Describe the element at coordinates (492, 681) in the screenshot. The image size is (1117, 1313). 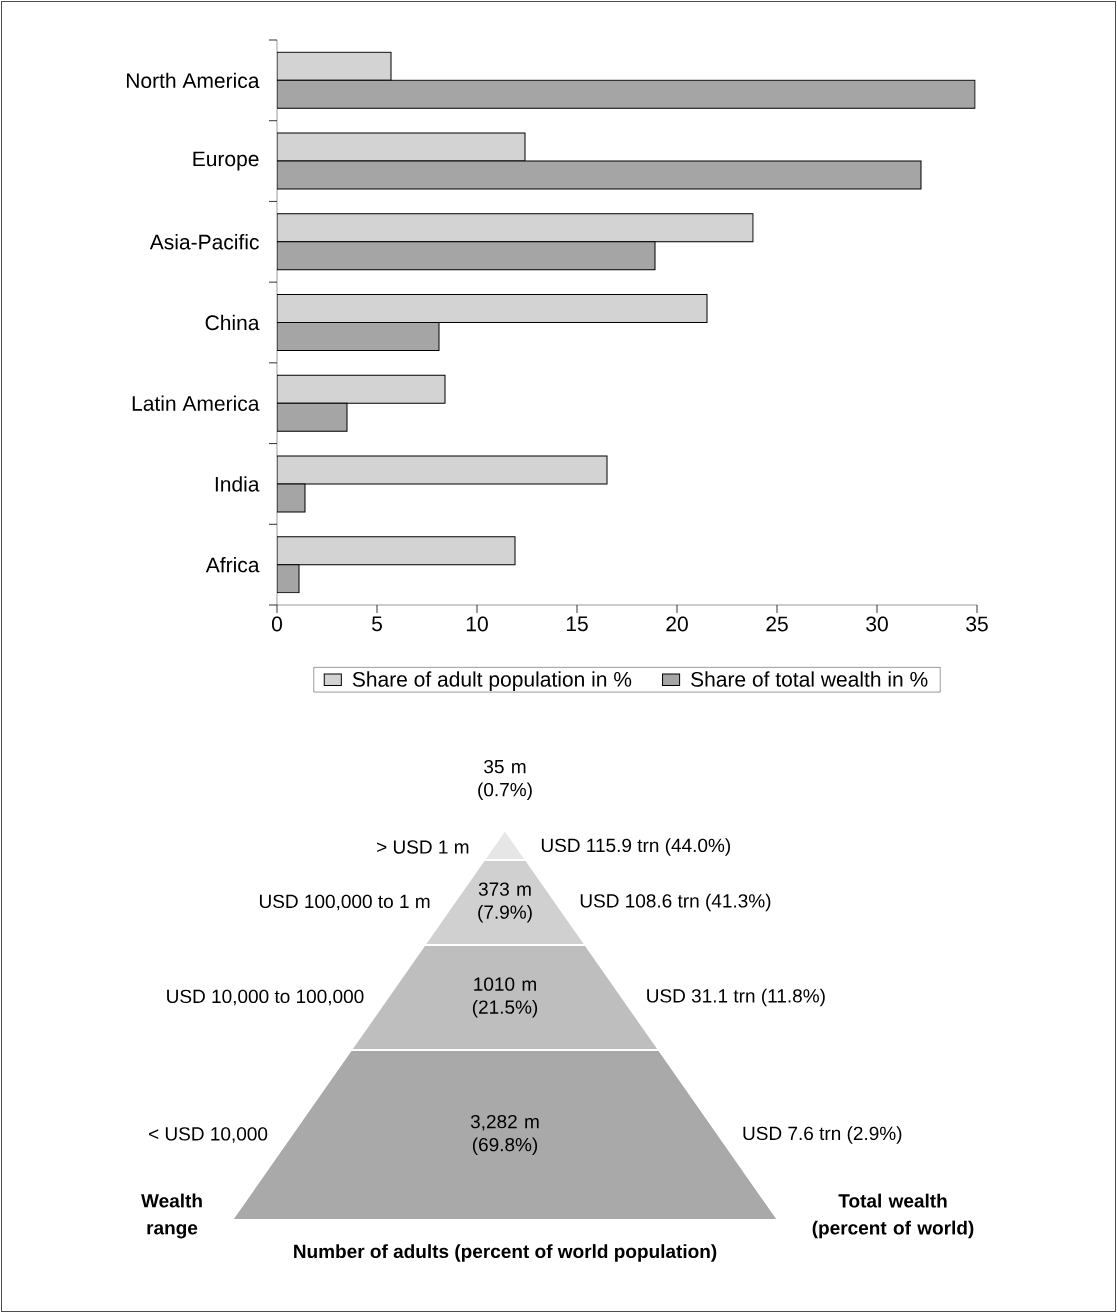
I see `legend-label: Share of adult population in %` at that location.